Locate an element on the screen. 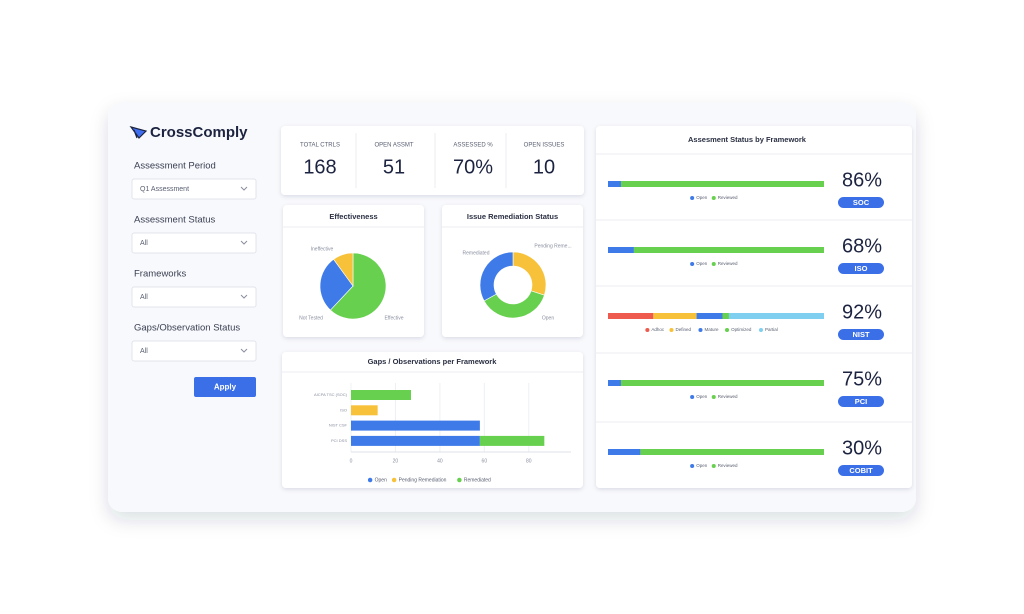  framework-percent: 68% is located at coordinates (862, 246).